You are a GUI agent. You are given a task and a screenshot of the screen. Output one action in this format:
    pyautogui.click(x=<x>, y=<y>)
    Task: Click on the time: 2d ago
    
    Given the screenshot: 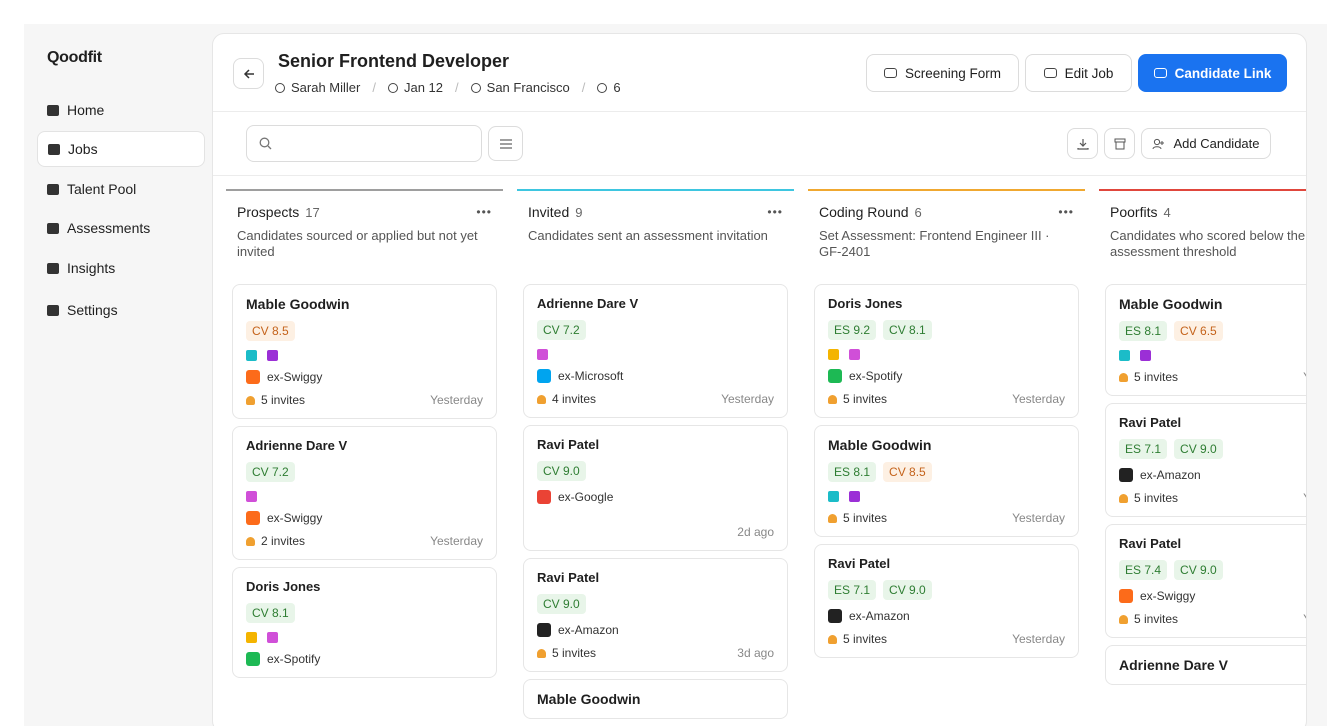 What is the action you would take?
    pyautogui.click(x=755, y=532)
    